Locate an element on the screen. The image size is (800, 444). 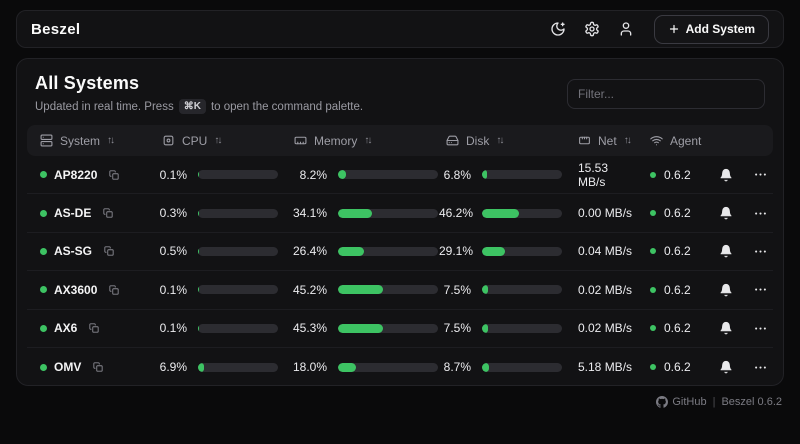
column-header-system: System ↑↓ is located at coordinates (88, 141).